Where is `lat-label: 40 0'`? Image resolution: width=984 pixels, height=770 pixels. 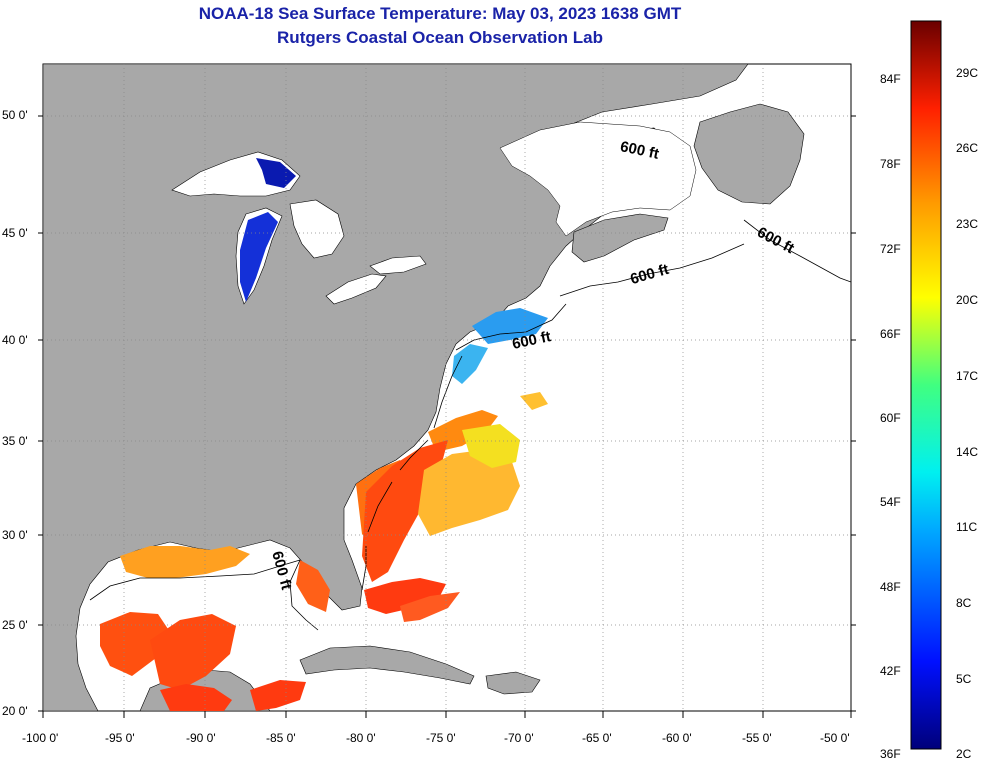
lat-label: 40 0' is located at coordinates (15, 340).